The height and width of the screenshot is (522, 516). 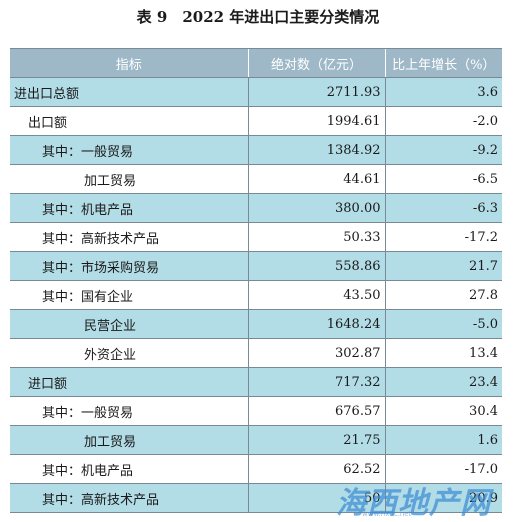 I want to click on row-growth: -9.2, so click(x=443, y=150).